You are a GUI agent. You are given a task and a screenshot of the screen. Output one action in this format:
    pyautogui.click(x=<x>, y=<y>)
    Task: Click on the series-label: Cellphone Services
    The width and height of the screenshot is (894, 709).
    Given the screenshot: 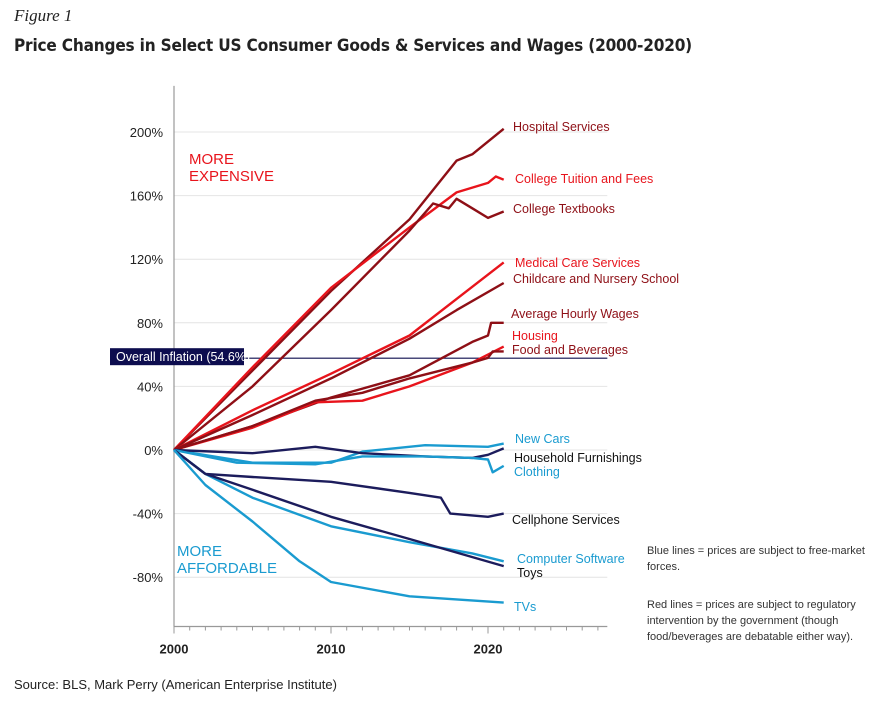 What is the action you would take?
    pyautogui.click(x=566, y=520)
    